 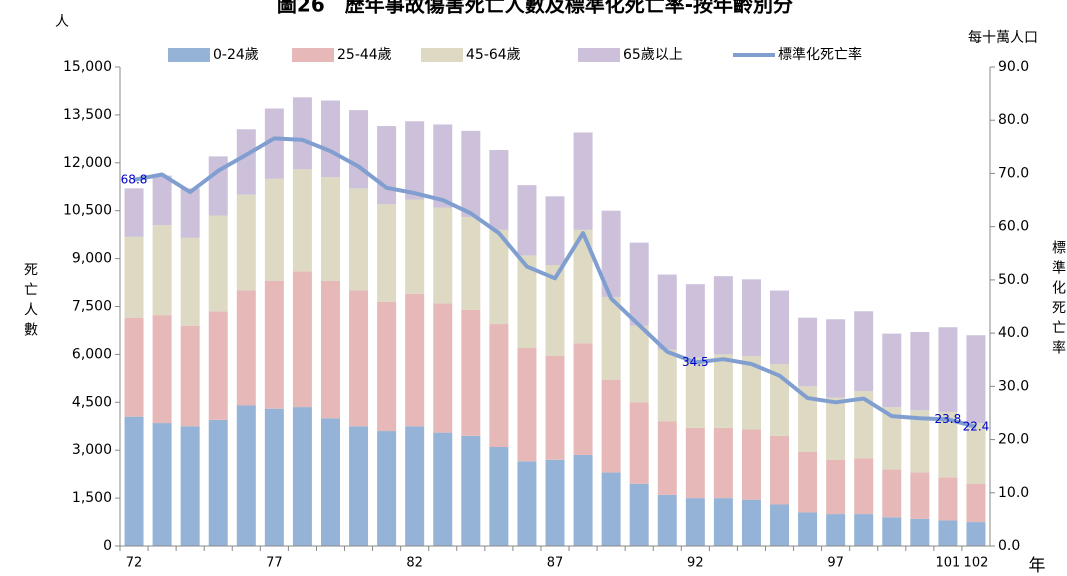 What do you see at coordinates (107, 546) in the screenshot?
I see `y-tick-label: 0` at bounding box center [107, 546].